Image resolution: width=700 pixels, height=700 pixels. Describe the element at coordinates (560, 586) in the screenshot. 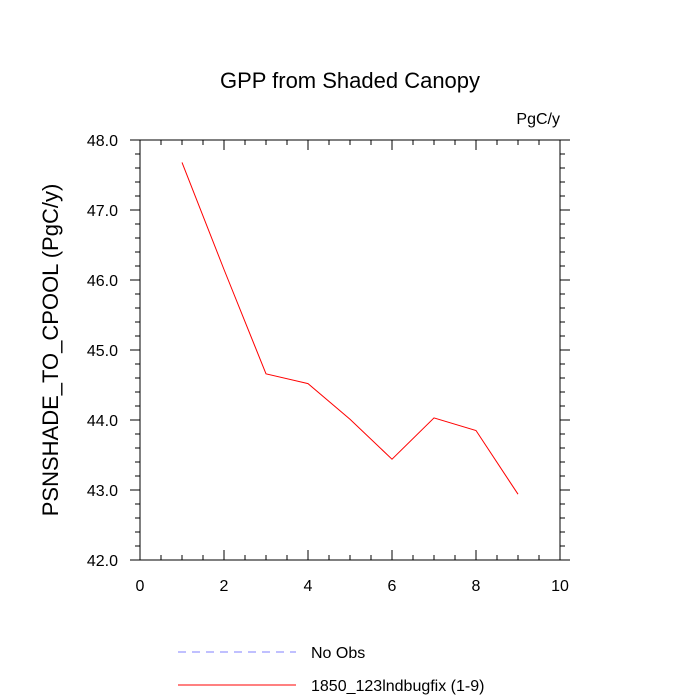

I see `x-tick-label: 10` at that location.